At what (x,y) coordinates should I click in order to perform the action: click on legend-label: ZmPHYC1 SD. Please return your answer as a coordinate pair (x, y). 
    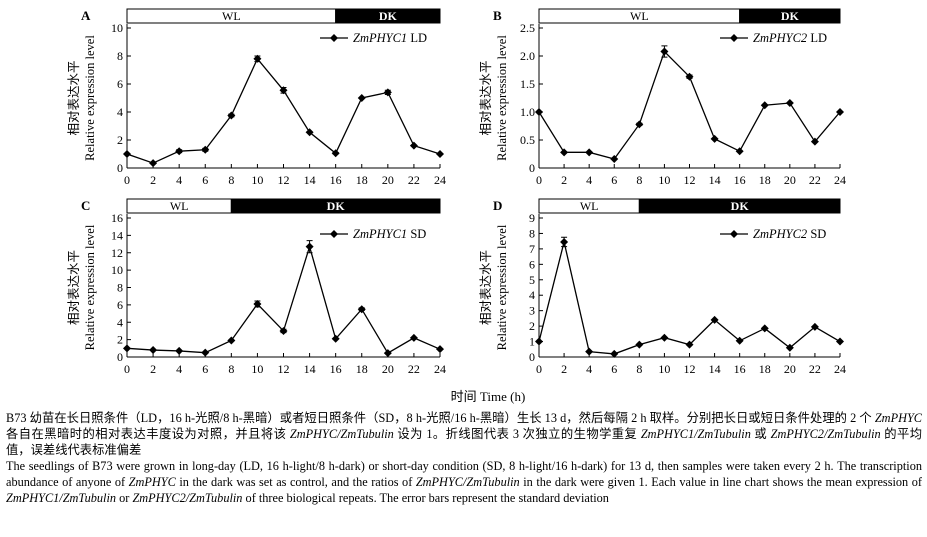
    Looking at the image, I should click on (389, 234).